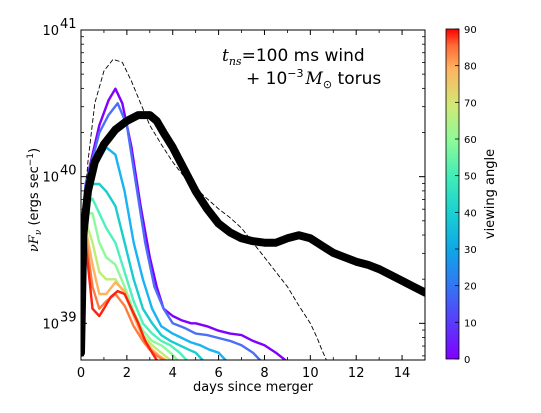 This screenshot has height=413, width=541. I want to click on annotation-rest: =100 ms wind, so click(303, 56).